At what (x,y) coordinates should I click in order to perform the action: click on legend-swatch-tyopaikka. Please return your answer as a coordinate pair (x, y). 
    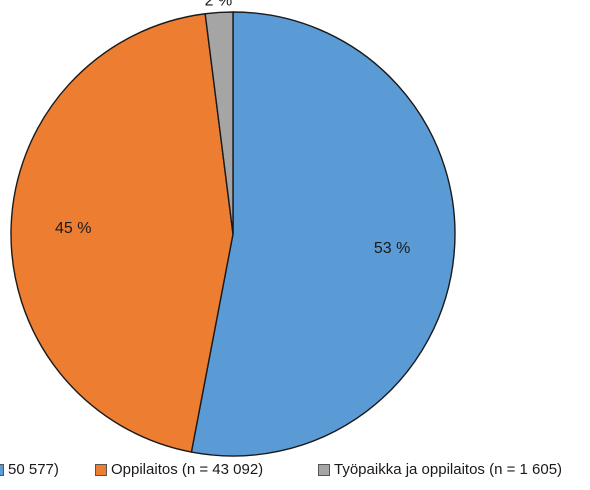
    Looking at the image, I should click on (2, 470).